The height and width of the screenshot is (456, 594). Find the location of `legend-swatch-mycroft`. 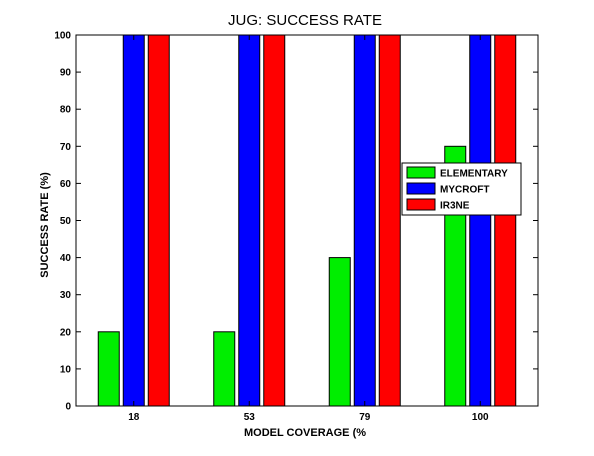

legend-swatch-mycroft is located at coordinates (421, 188).